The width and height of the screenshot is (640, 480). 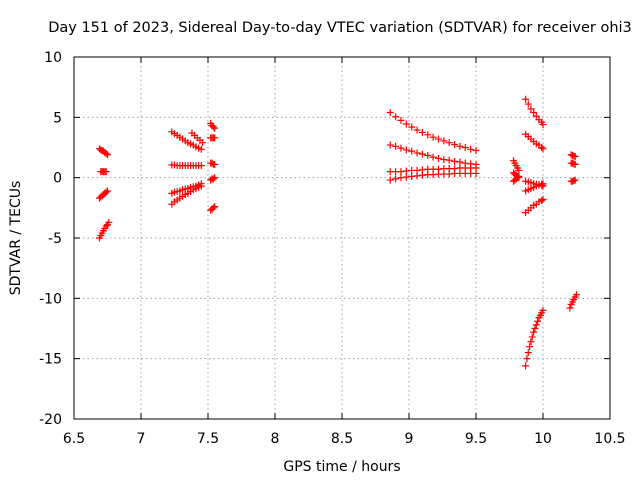 I want to click on series-track-b2, so click(x=186, y=165).